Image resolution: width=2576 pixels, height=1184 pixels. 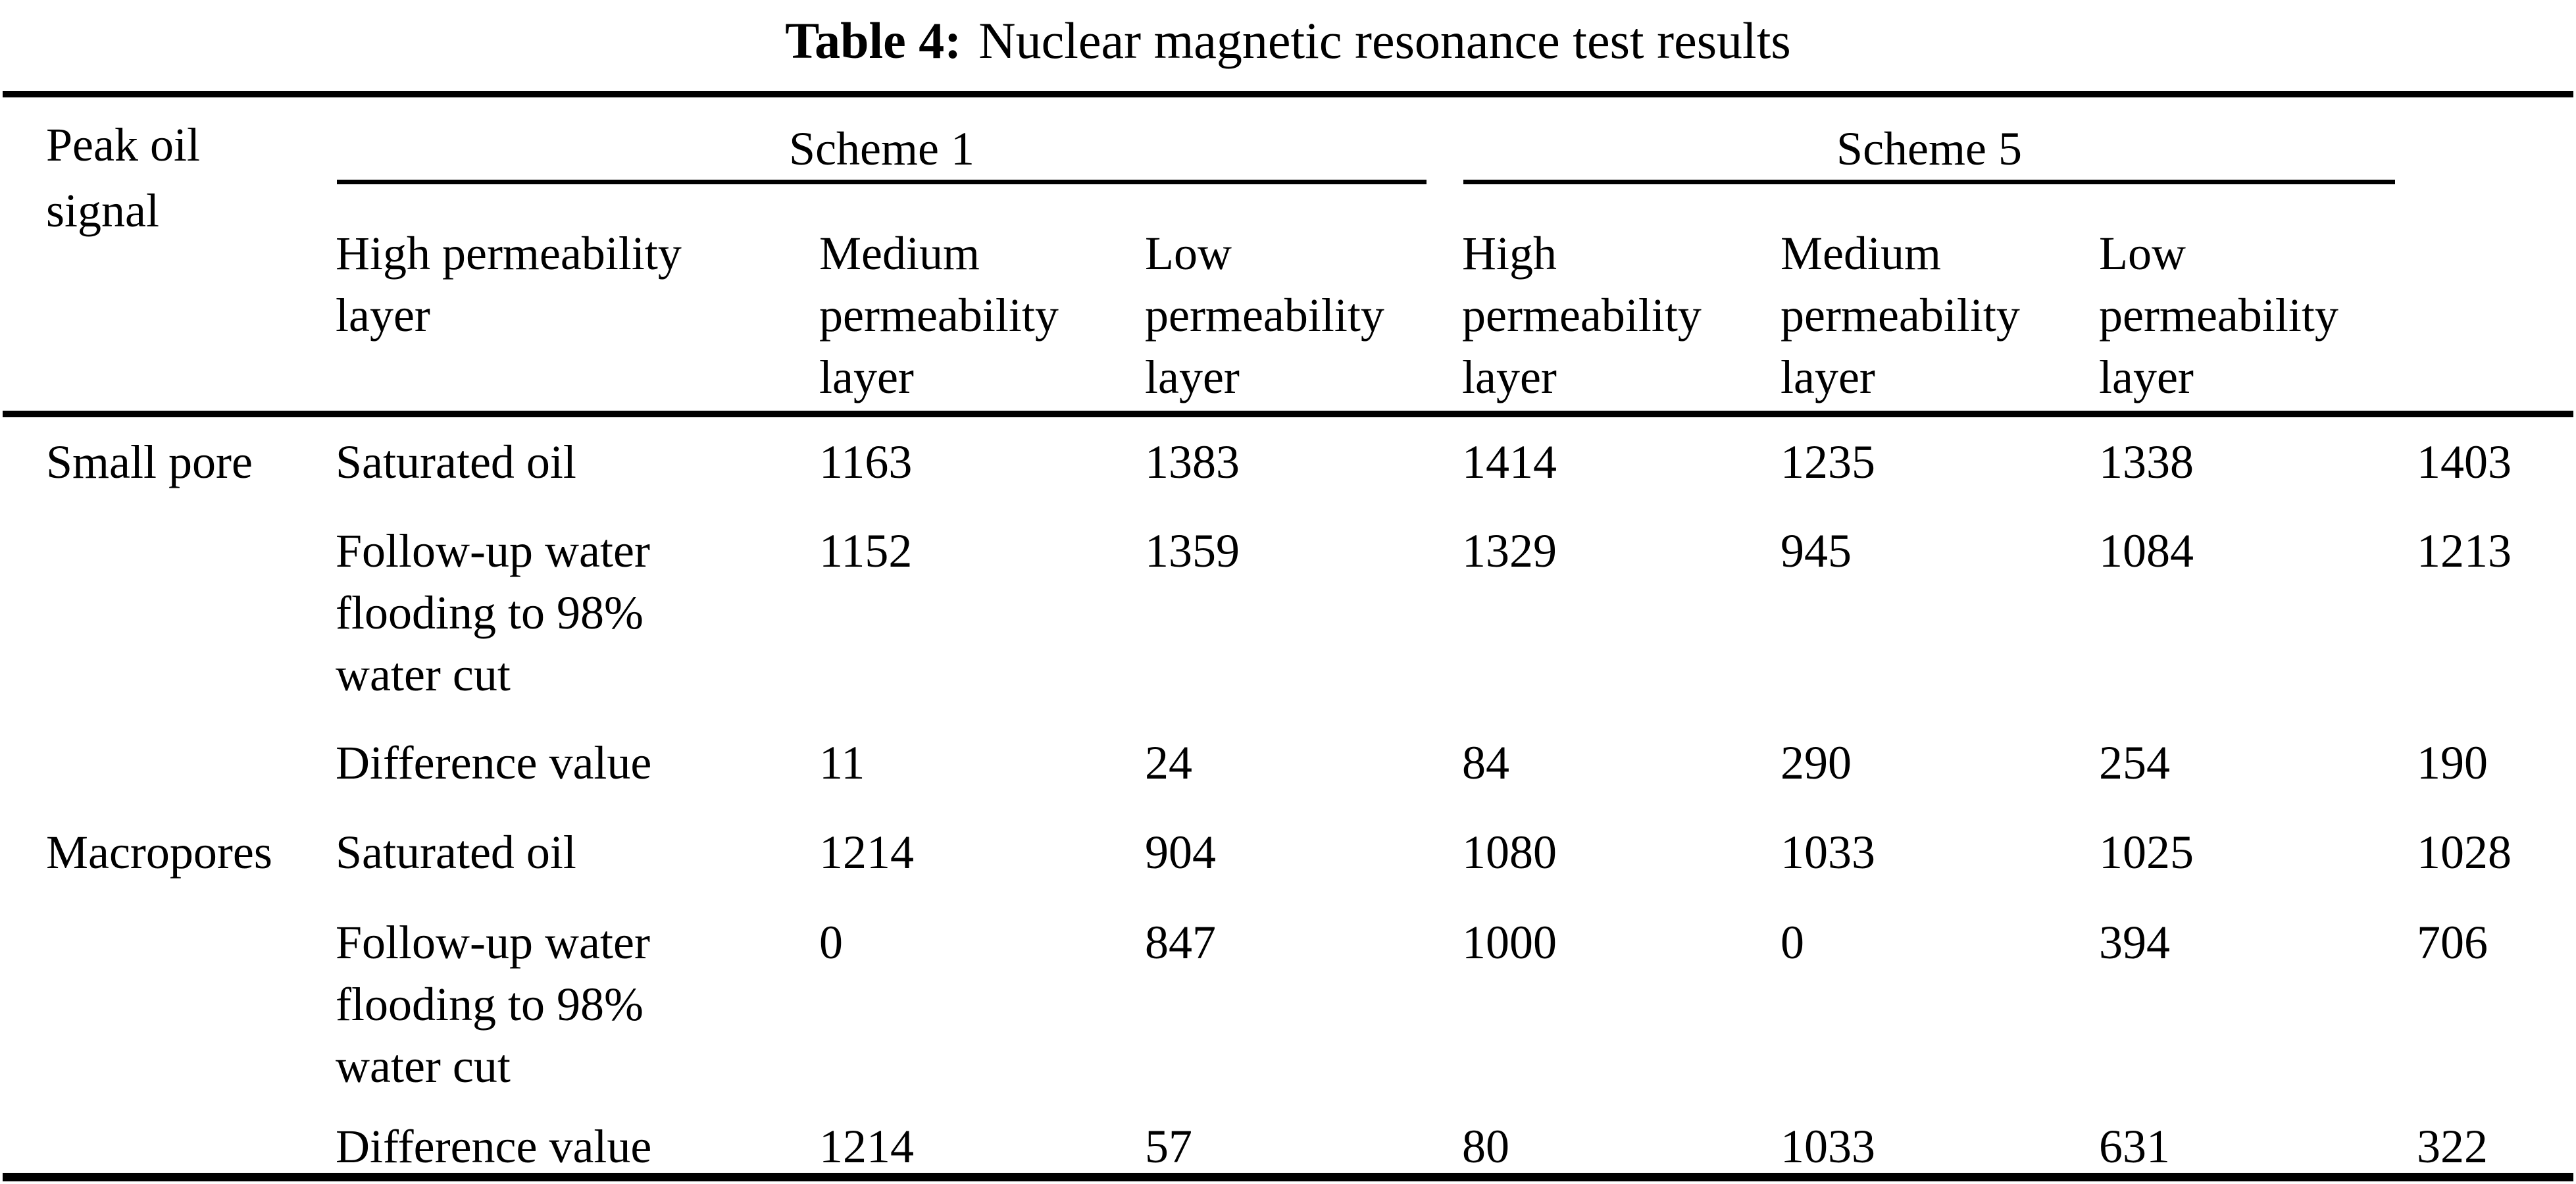 What do you see at coordinates (150, 462) in the screenshot?
I see `row-group-label: Small pore` at bounding box center [150, 462].